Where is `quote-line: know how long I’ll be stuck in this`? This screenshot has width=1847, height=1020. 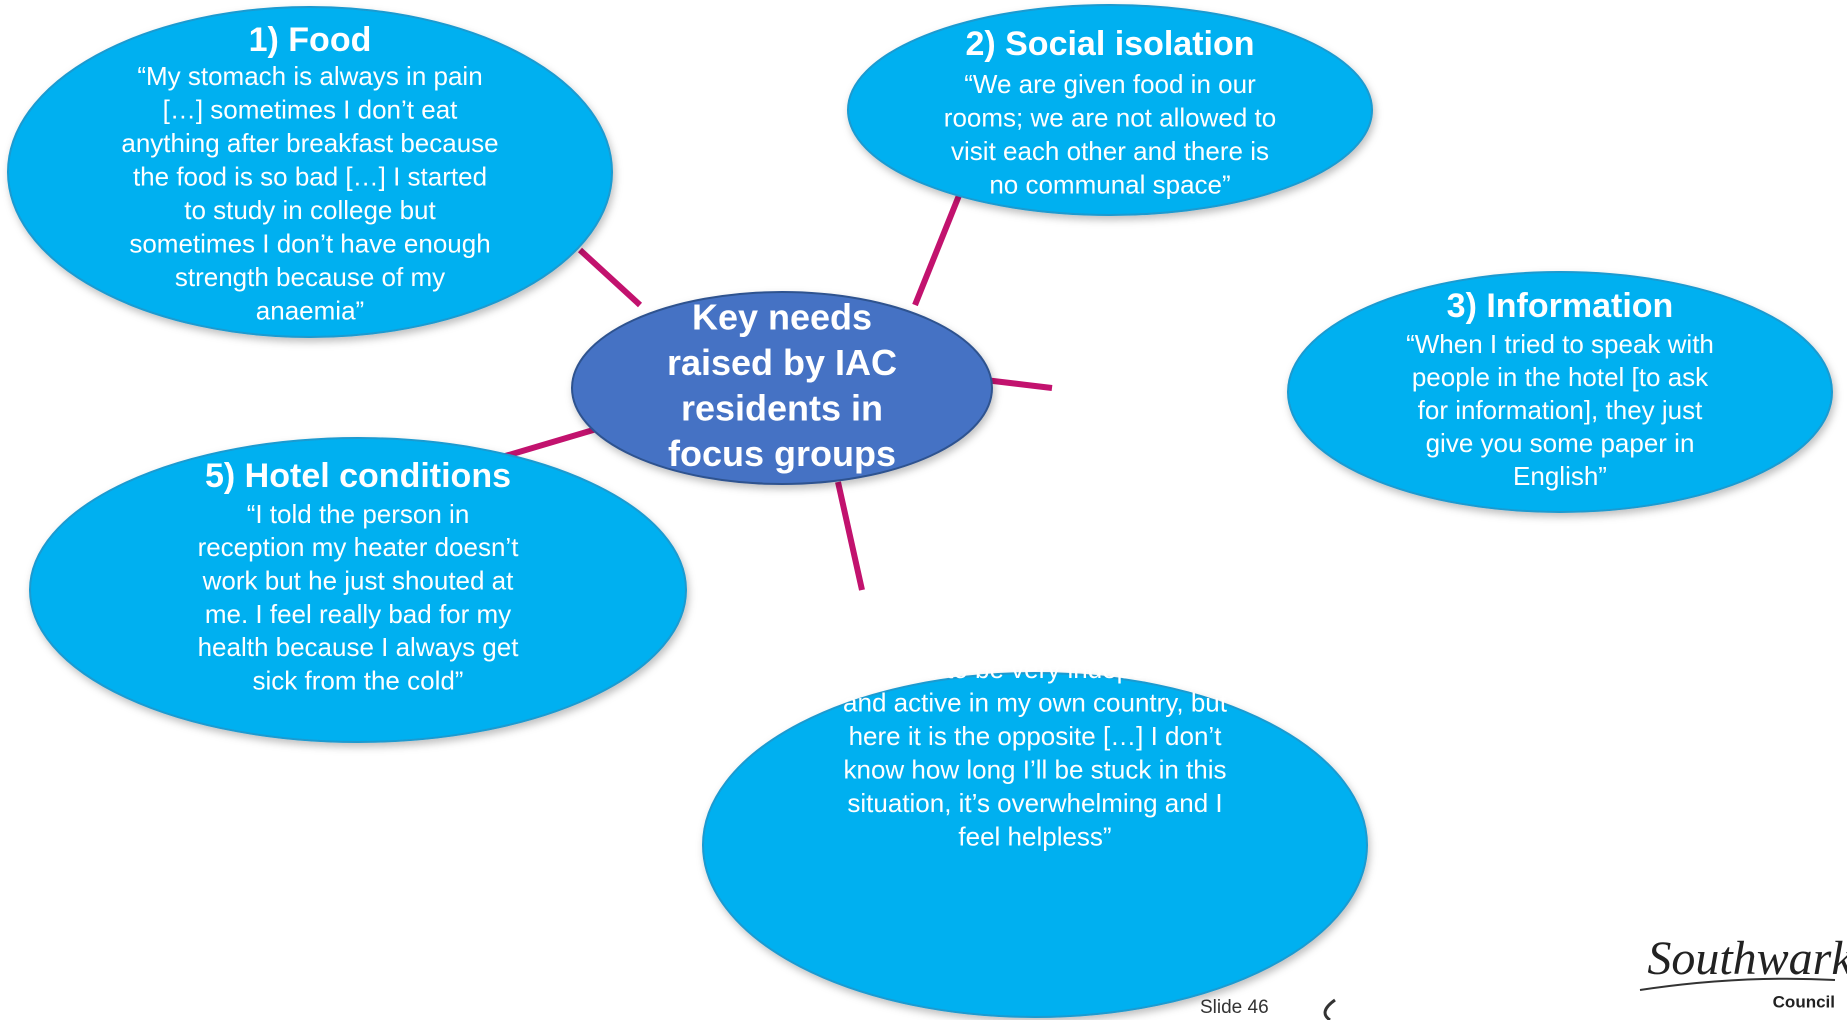 quote-line: know how long I’ll be stuck in this is located at coordinates (1035, 769).